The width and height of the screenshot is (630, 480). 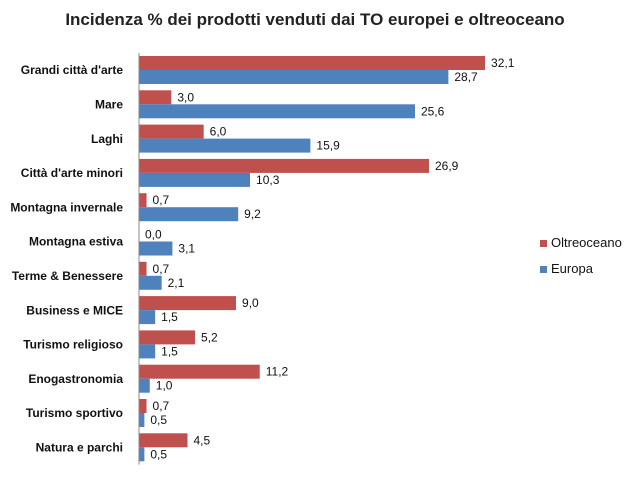 What do you see at coordinates (433, 111) in the screenshot?
I see `data-label: 25,6` at bounding box center [433, 111].